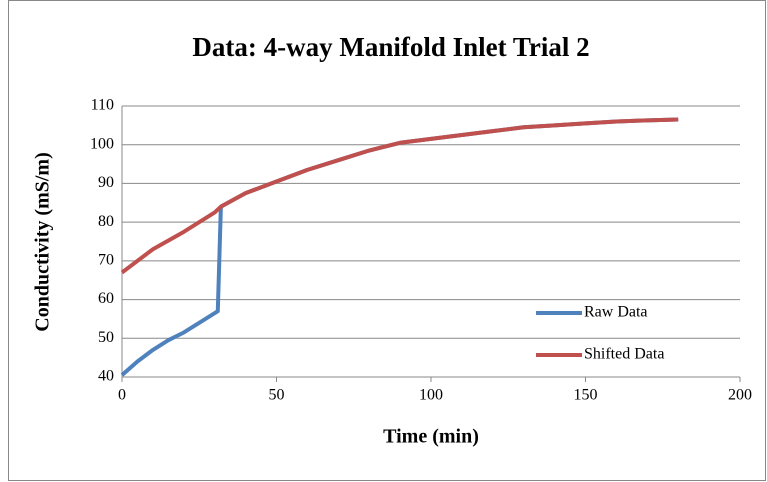 The height and width of the screenshot is (482, 767). I want to click on x-tick-label: 0, so click(122, 395).